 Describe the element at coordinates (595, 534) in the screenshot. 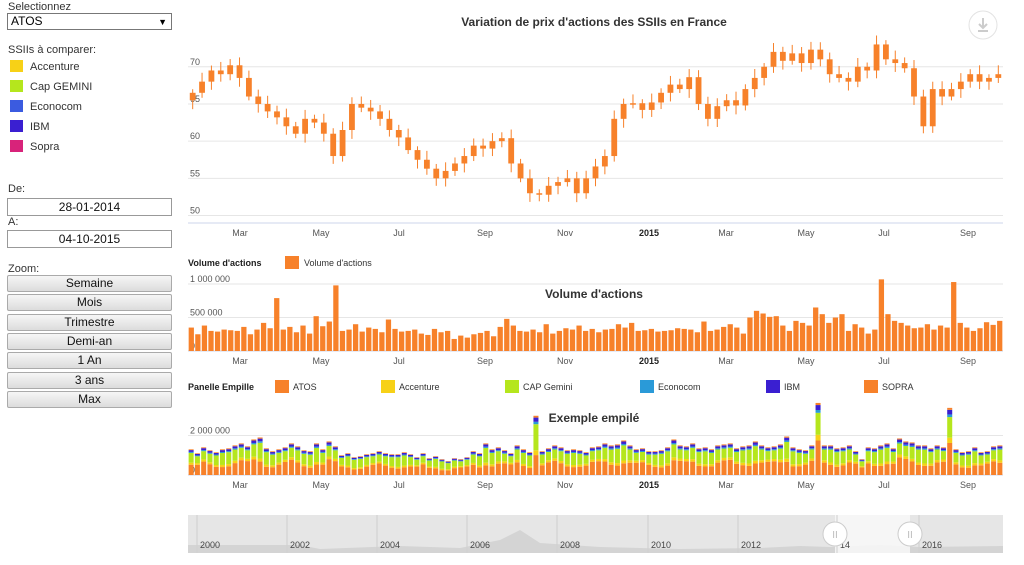

I see `range-navigator: 2000 2002 2004 2006 2008 2010 2012 14 2016 II II` at that location.